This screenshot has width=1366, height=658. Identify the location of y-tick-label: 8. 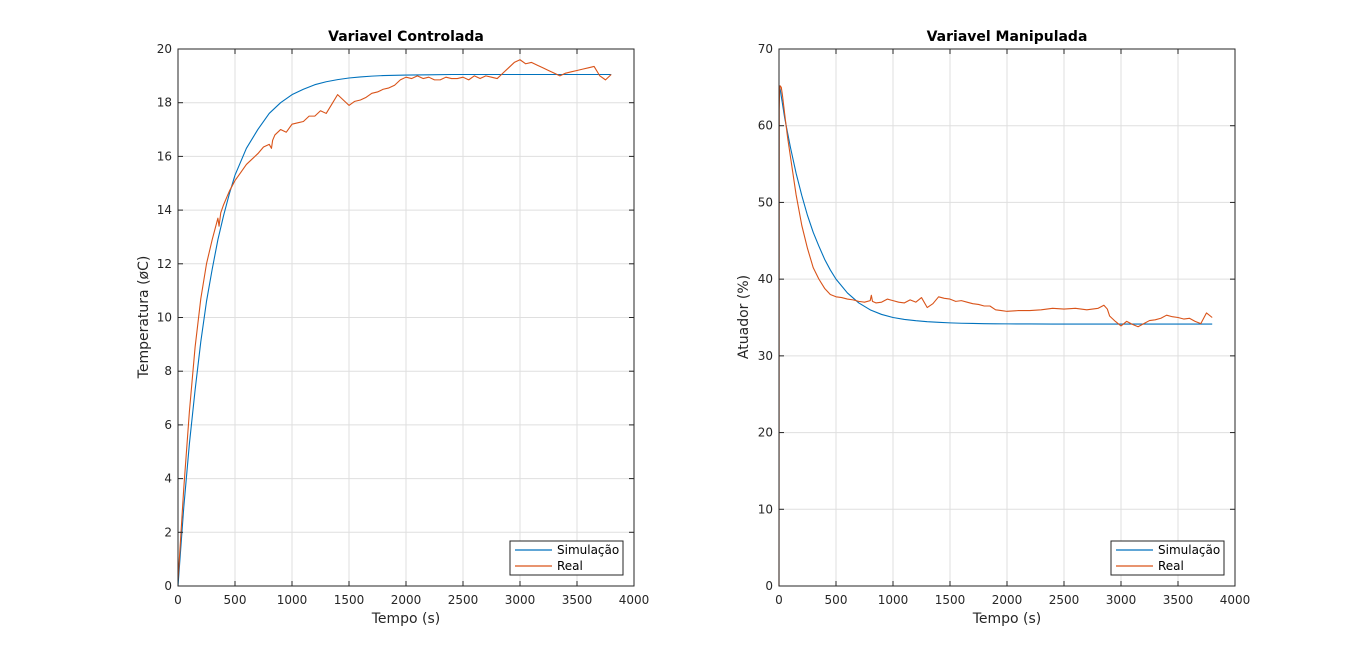
(168, 371).